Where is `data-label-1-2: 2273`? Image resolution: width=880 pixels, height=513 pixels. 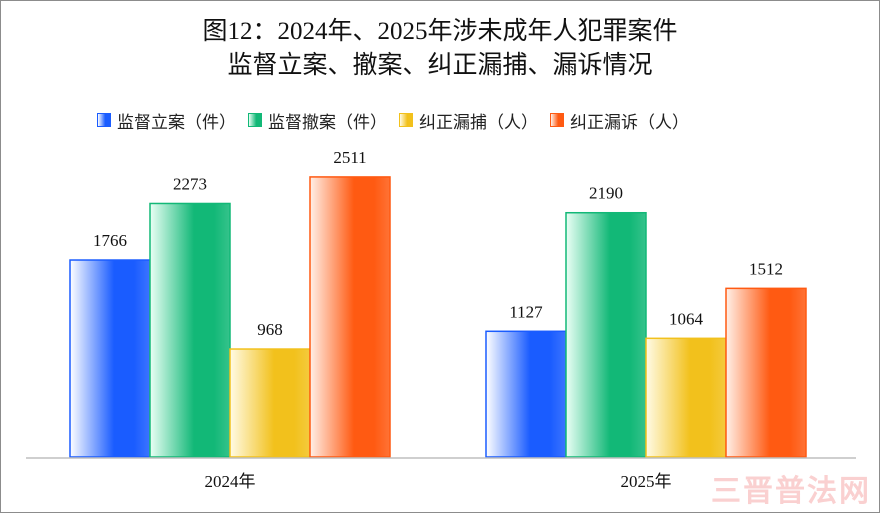 data-label-1-2: 2273 is located at coordinates (190, 183).